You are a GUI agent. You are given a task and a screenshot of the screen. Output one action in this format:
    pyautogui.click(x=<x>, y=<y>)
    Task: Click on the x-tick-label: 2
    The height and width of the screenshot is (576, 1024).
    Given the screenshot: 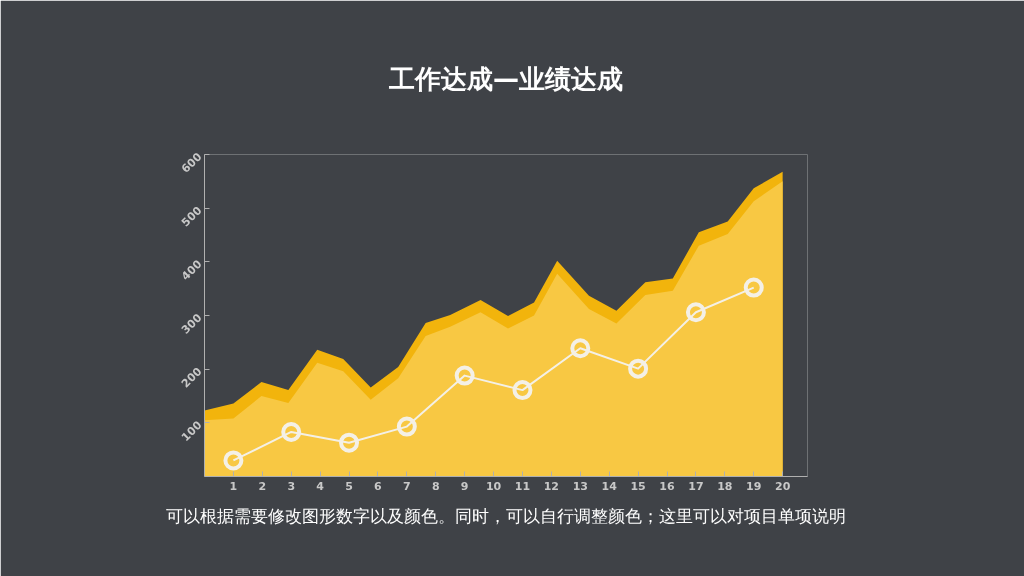 What is the action you would take?
    pyautogui.click(x=262, y=486)
    